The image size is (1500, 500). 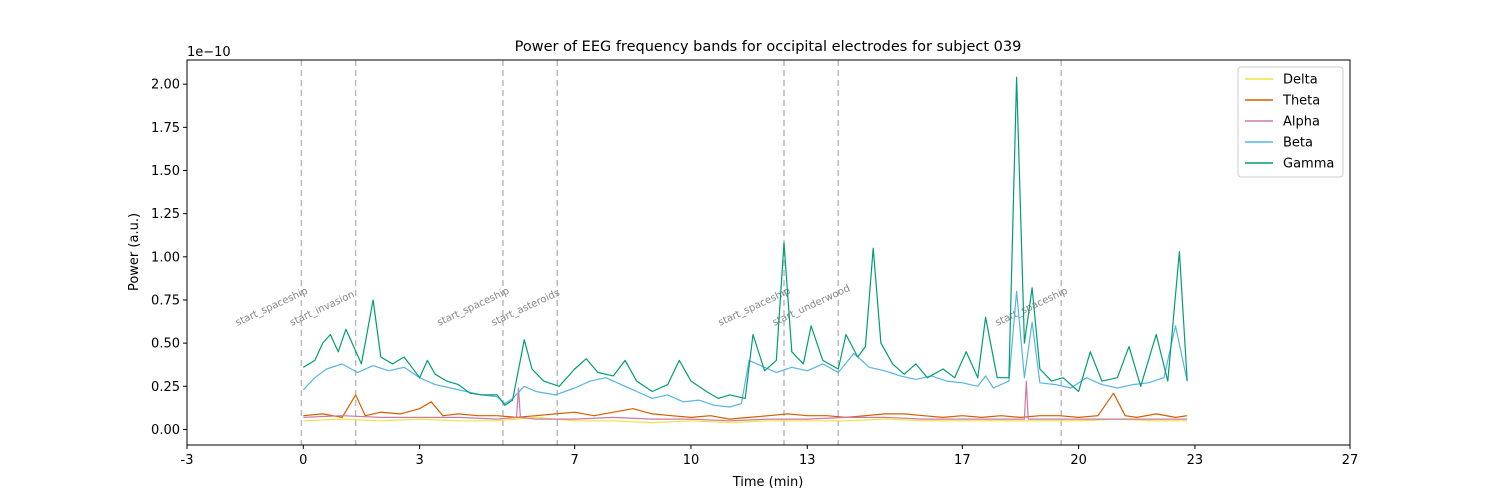 I want to click on legend-label: Beta, so click(x=1298, y=143).